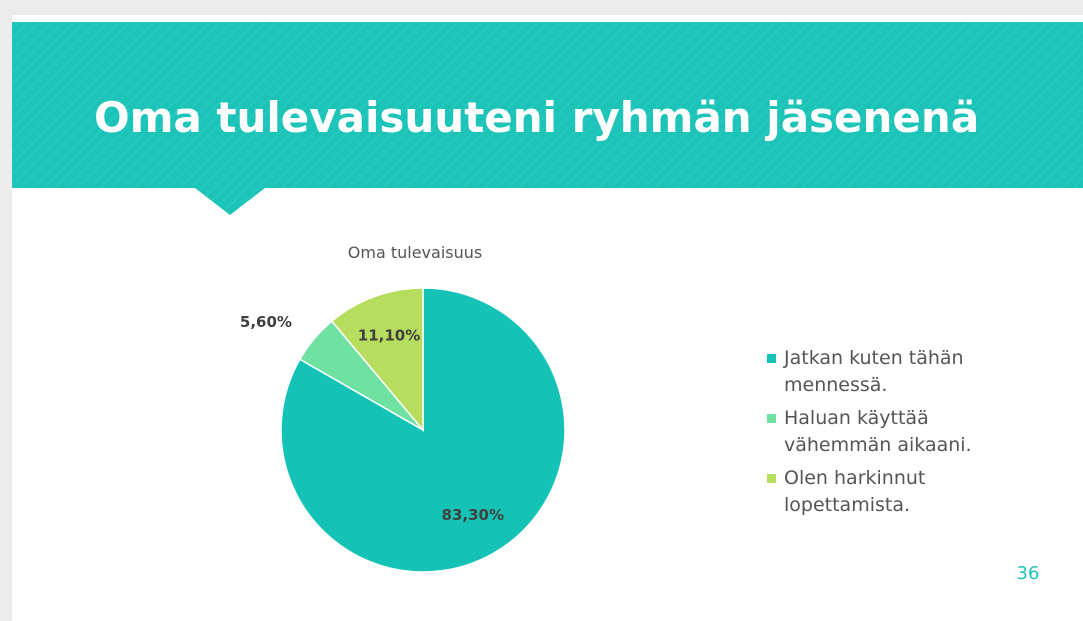 The height and width of the screenshot is (621, 1083). I want to click on legend-item: Haluan käyttää vähemmän aikaani., so click(902, 432).